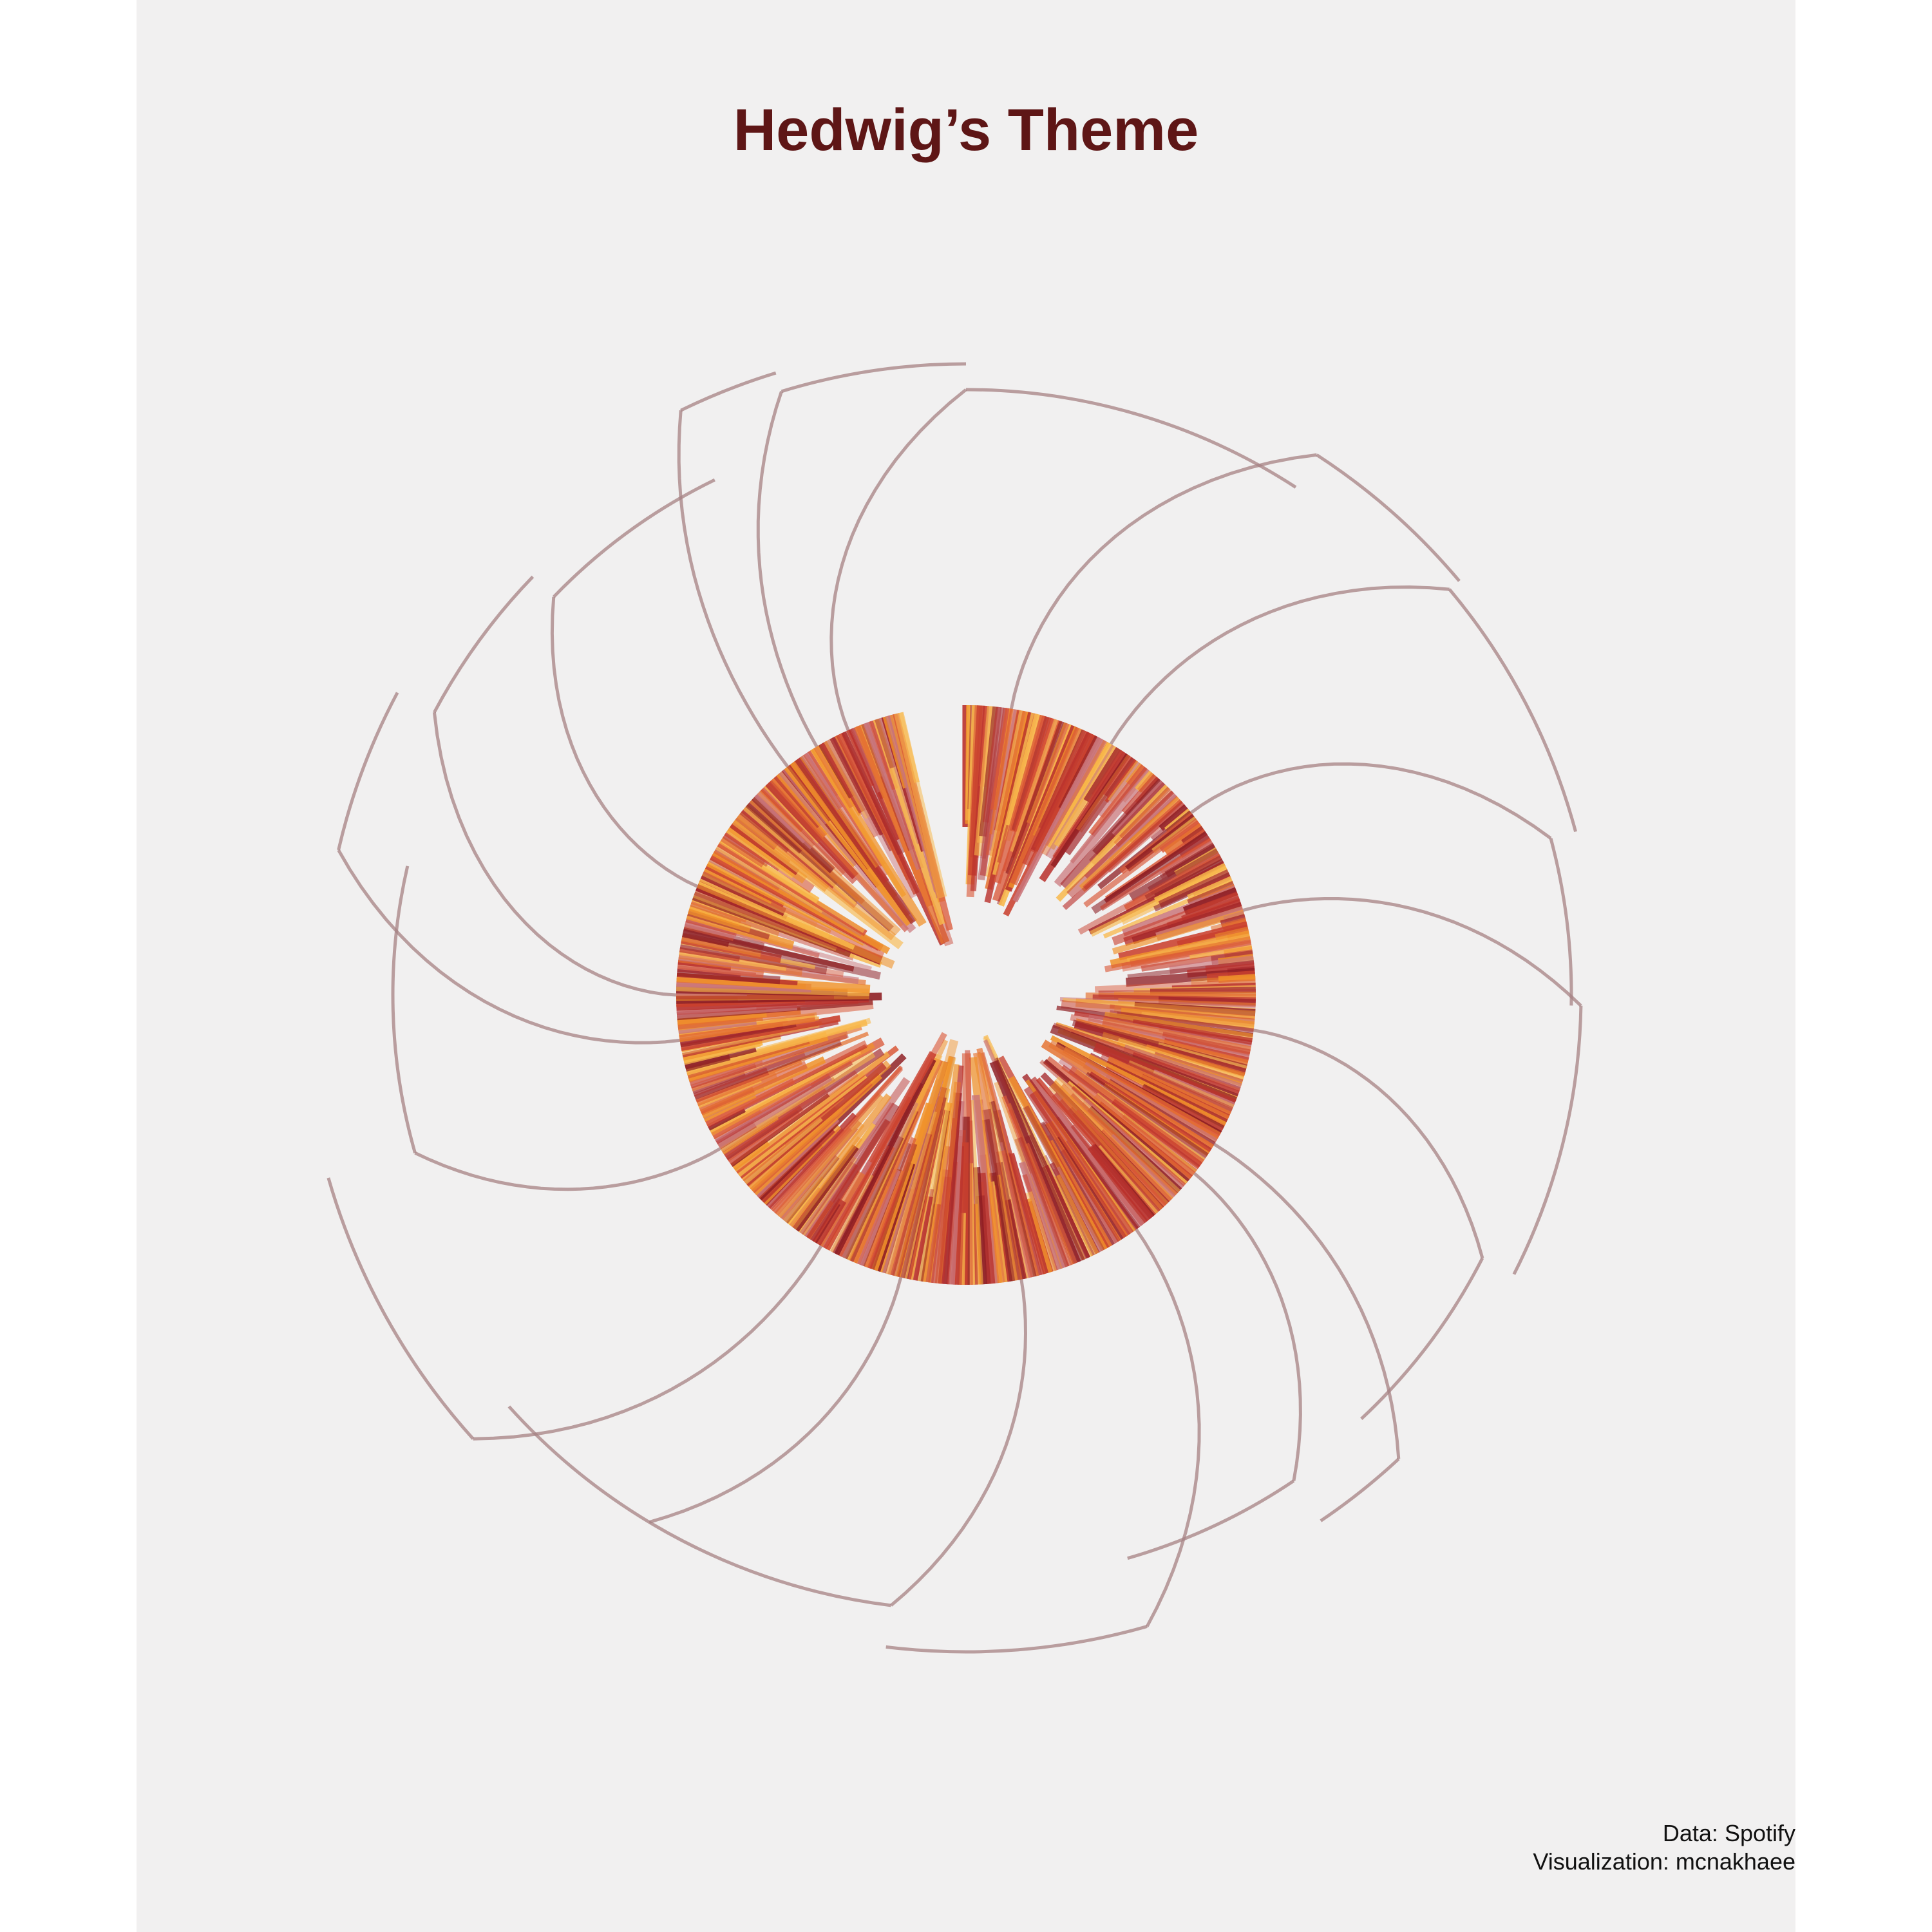 The height and width of the screenshot is (1932, 1932). I want to click on caption: Data: Spotify Visualization: mcnakhaee, so click(1664, 1847).